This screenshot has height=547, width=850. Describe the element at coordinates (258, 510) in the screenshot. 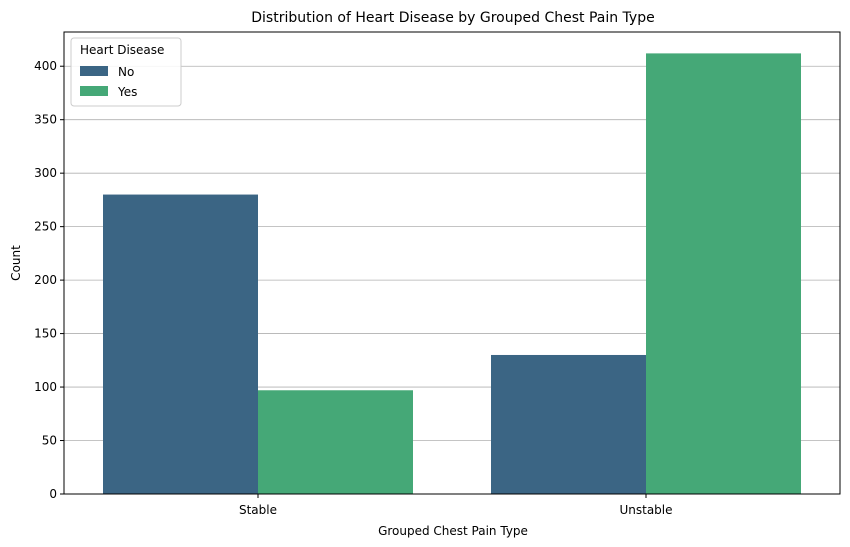

I see `x-tick-label: Stable` at that location.